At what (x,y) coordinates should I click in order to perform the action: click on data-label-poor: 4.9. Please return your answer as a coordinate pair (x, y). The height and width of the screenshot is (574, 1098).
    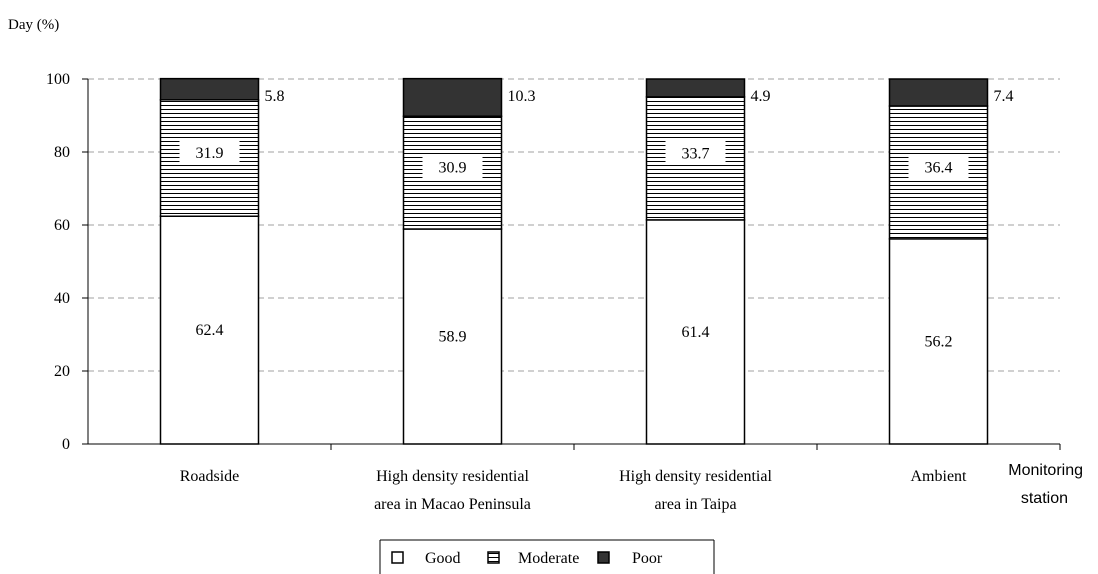
    Looking at the image, I should click on (761, 96).